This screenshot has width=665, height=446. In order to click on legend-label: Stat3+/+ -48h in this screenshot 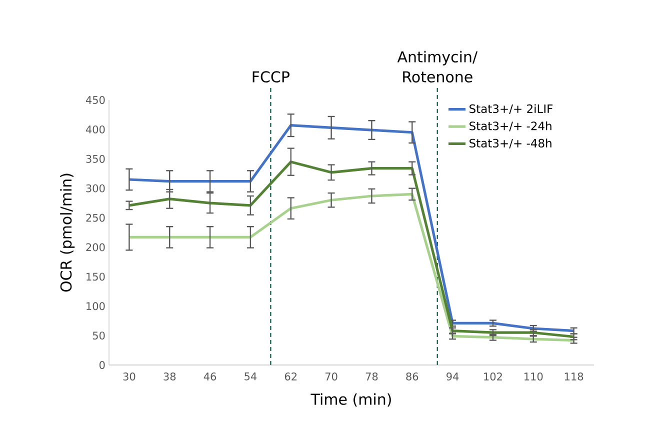, I will do `click(511, 143)`.